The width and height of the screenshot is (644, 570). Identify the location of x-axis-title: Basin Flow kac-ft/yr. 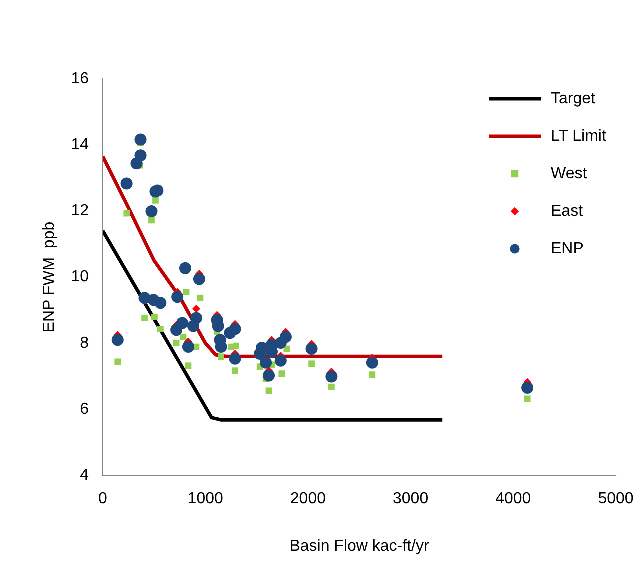
(360, 546).